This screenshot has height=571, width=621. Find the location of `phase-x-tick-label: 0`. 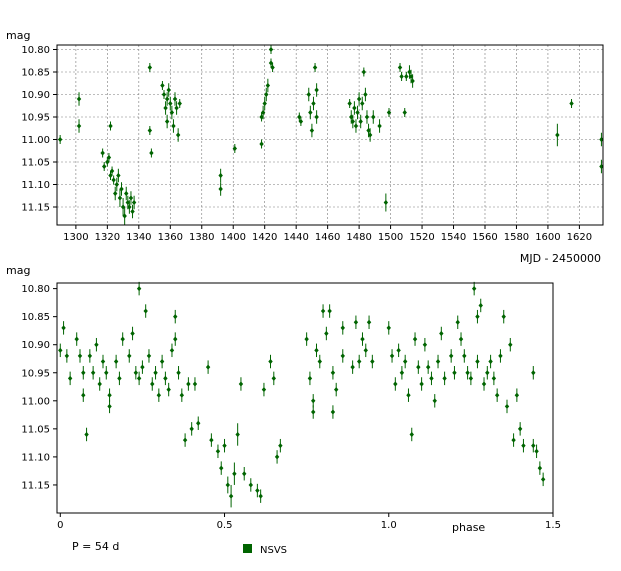

phase-x-tick-label: 0 is located at coordinates (60, 525).